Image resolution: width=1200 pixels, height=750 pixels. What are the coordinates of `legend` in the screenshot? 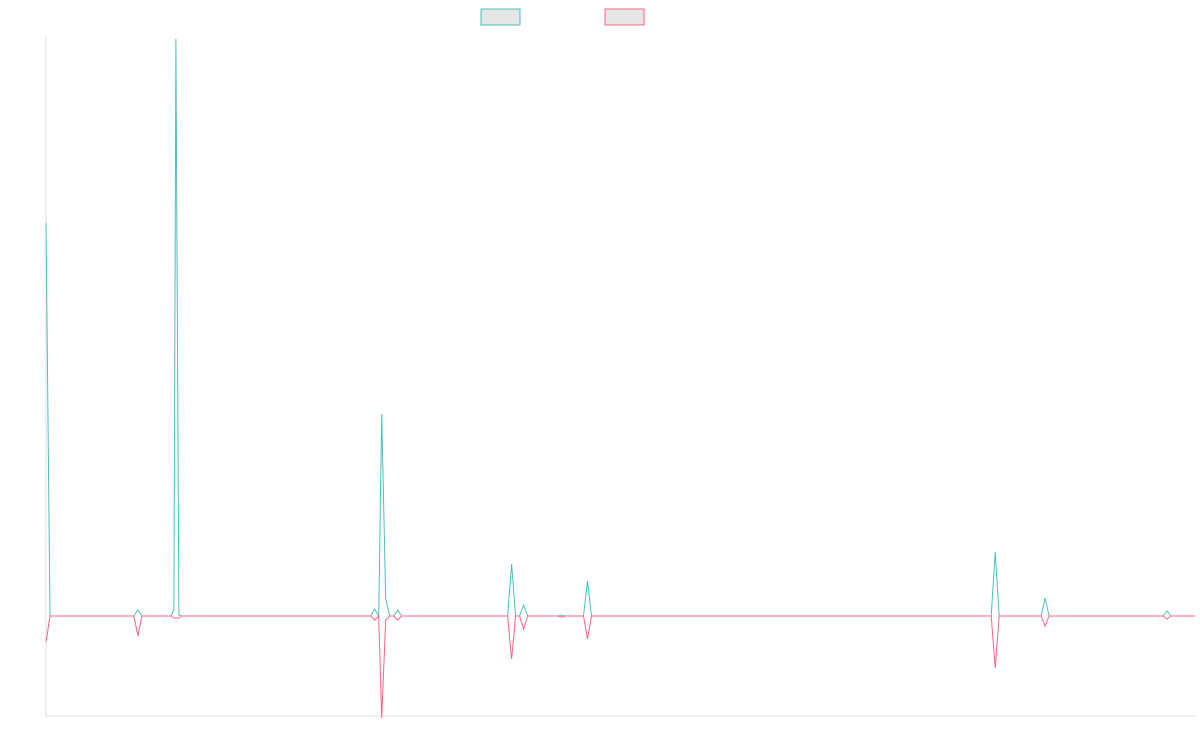 It's located at (562, 17).